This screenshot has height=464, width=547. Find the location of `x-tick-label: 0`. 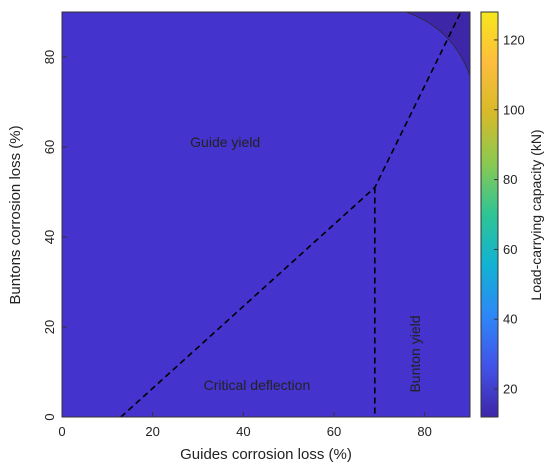

x-tick-label: 0 is located at coordinates (61, 431).